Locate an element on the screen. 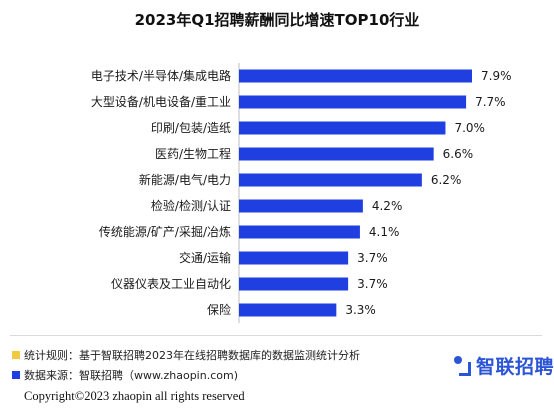 Image resolution: width=554 pixels, height=419 pixels. category-label: 医药/生物工程 is located at coordinates (193, 153).